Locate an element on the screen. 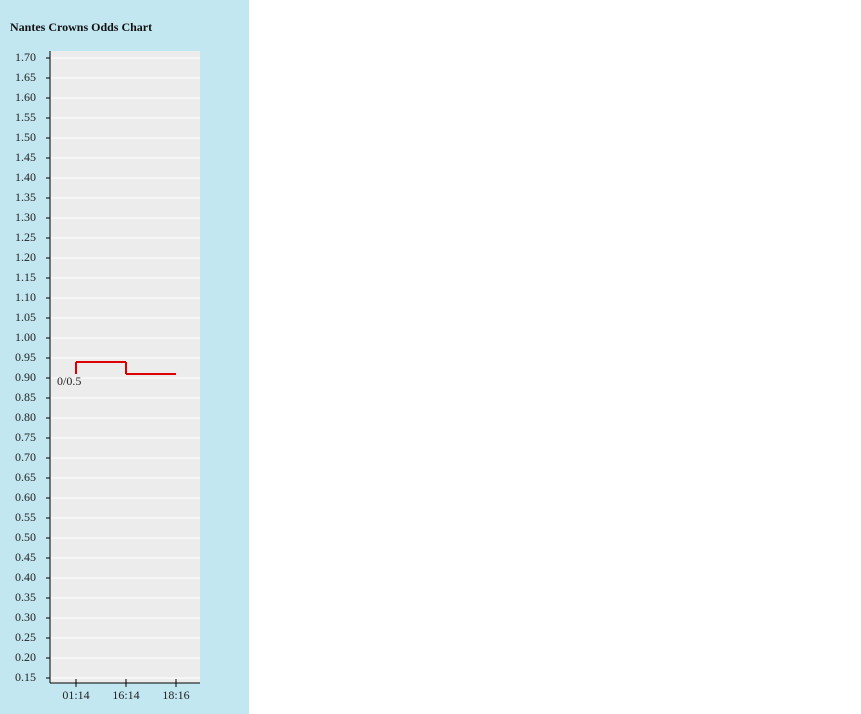 Image resolution: width=861 pixels, height=714 pixels. y-tick-label: 1.55 is located at coordinates (25, 117).